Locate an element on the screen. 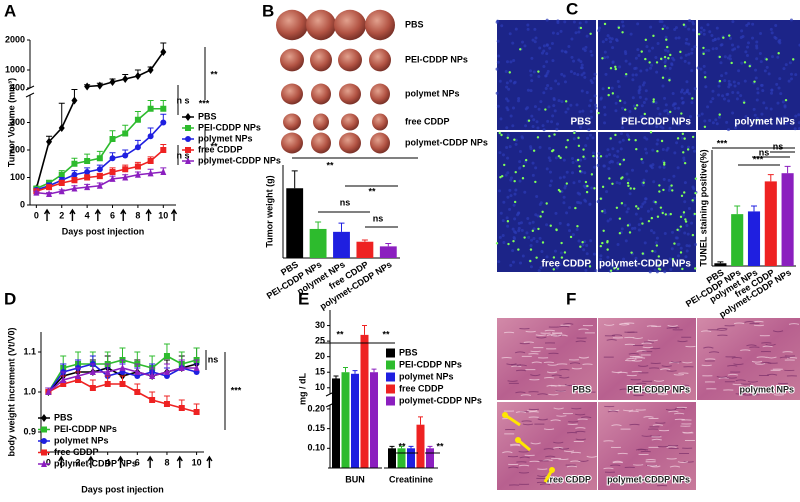 Image resolution: width=800 pixels, height=502 pixels. tumor-photo is located at coordinates (380, 25).